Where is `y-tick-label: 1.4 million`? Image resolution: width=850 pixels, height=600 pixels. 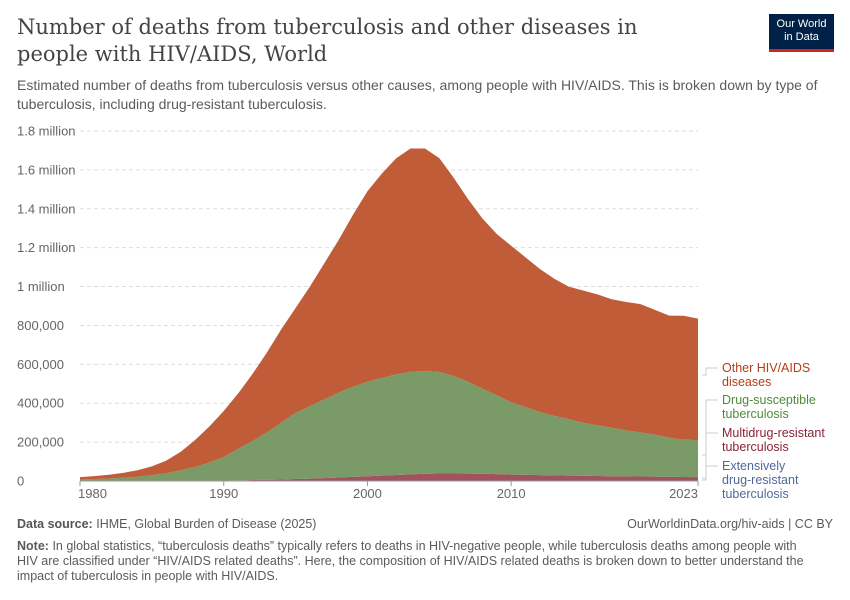
y-tick-label: 1.4 million is located at coordinates (46, 208).